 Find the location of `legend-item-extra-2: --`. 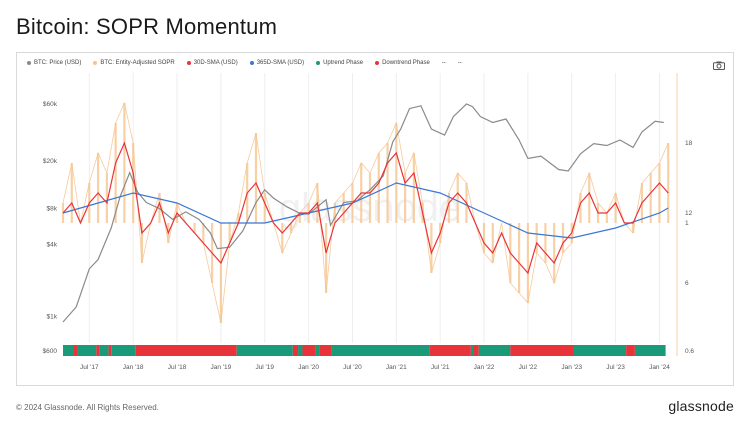

legend-item-extra-2: -- is located at coordinates (460, 63).